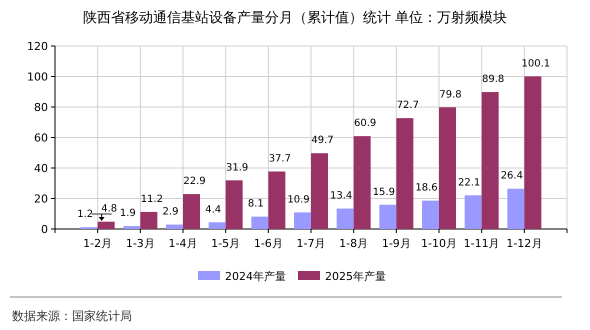 This screenshot has height=330, width=590. Describe the element at coordinates (482, 243) in the screenshot. I see `x-tick-label: 1-11月` at that location.